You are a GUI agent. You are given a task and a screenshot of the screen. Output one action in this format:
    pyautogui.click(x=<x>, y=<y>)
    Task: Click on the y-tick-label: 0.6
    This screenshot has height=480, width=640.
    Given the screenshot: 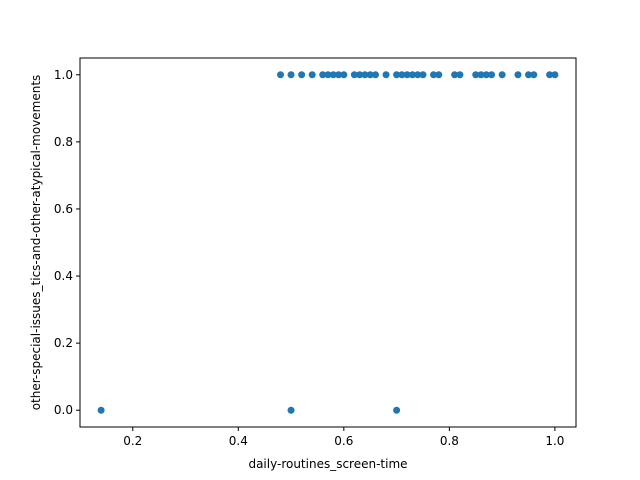 What is the action you would take?
    pyautogui.click(x=63, y=209)
    